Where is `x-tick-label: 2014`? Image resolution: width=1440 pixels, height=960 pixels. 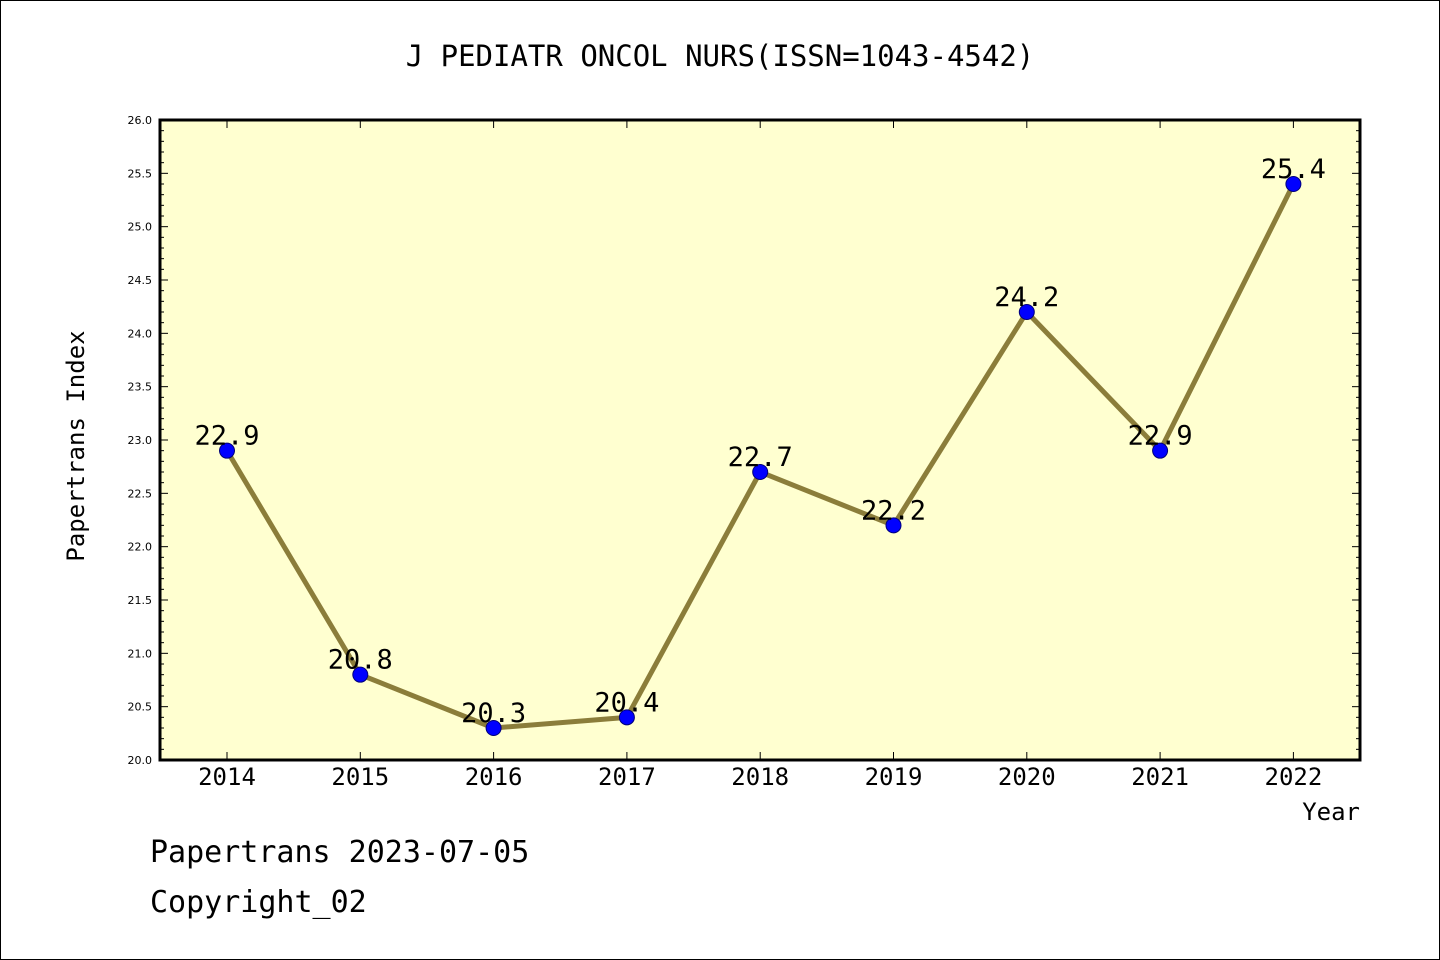 x-tick-label: 2014 is located at coordinates (227, 777).